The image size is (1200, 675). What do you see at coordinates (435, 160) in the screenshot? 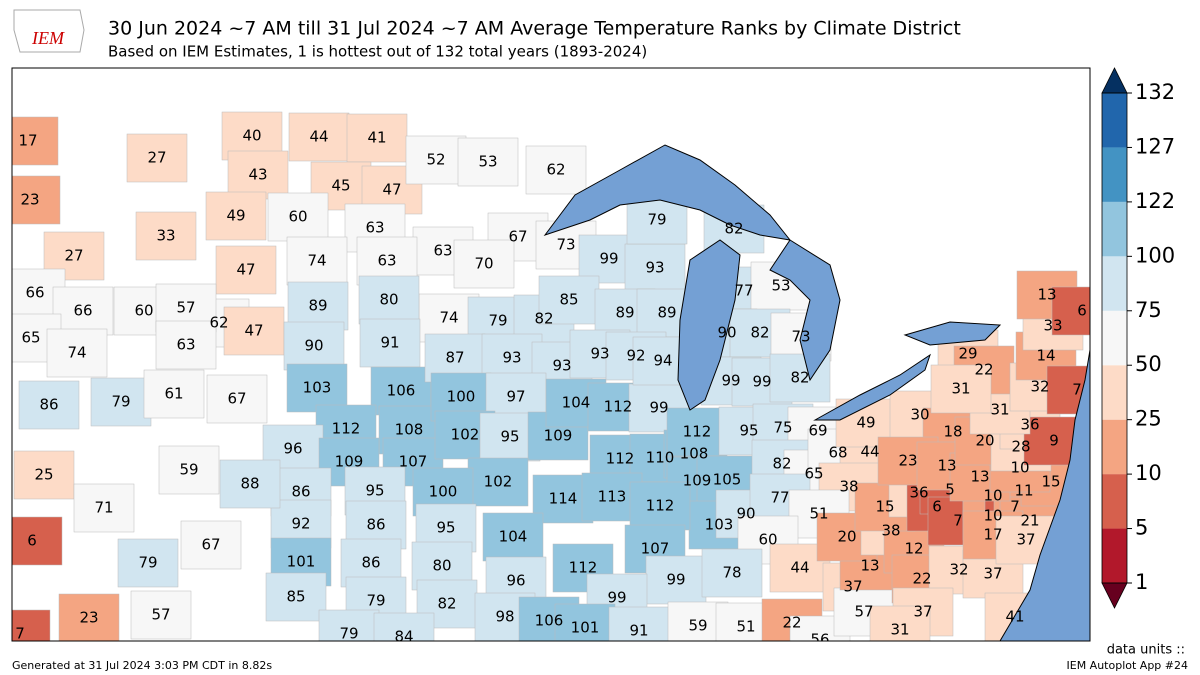
I see `rank-label: 52` at bounding box center [435, 160].